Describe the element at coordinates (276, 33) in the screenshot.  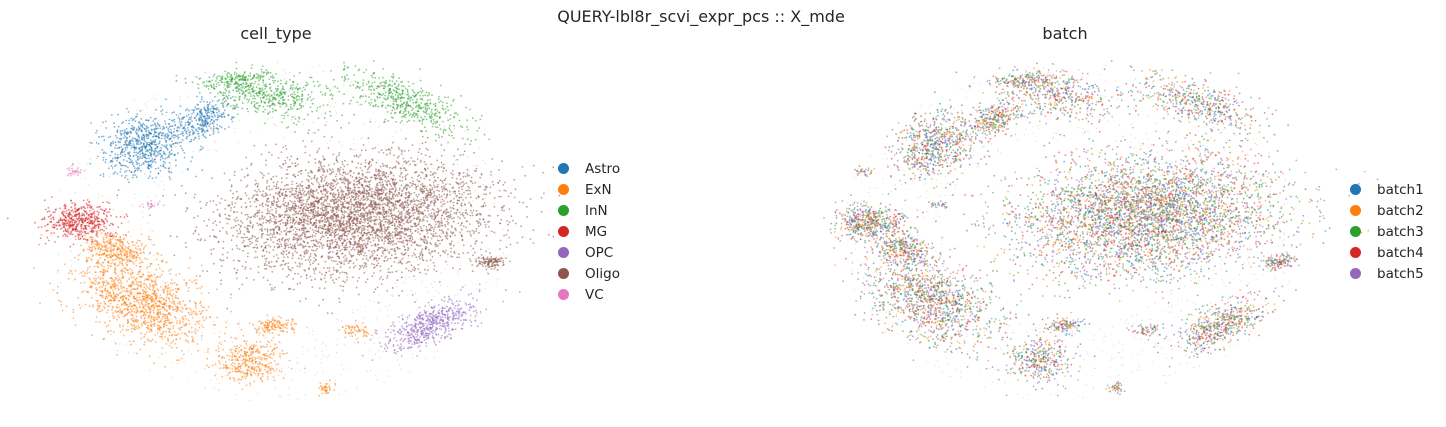
I see `cell-type-panel-title: cell_type` at that location.